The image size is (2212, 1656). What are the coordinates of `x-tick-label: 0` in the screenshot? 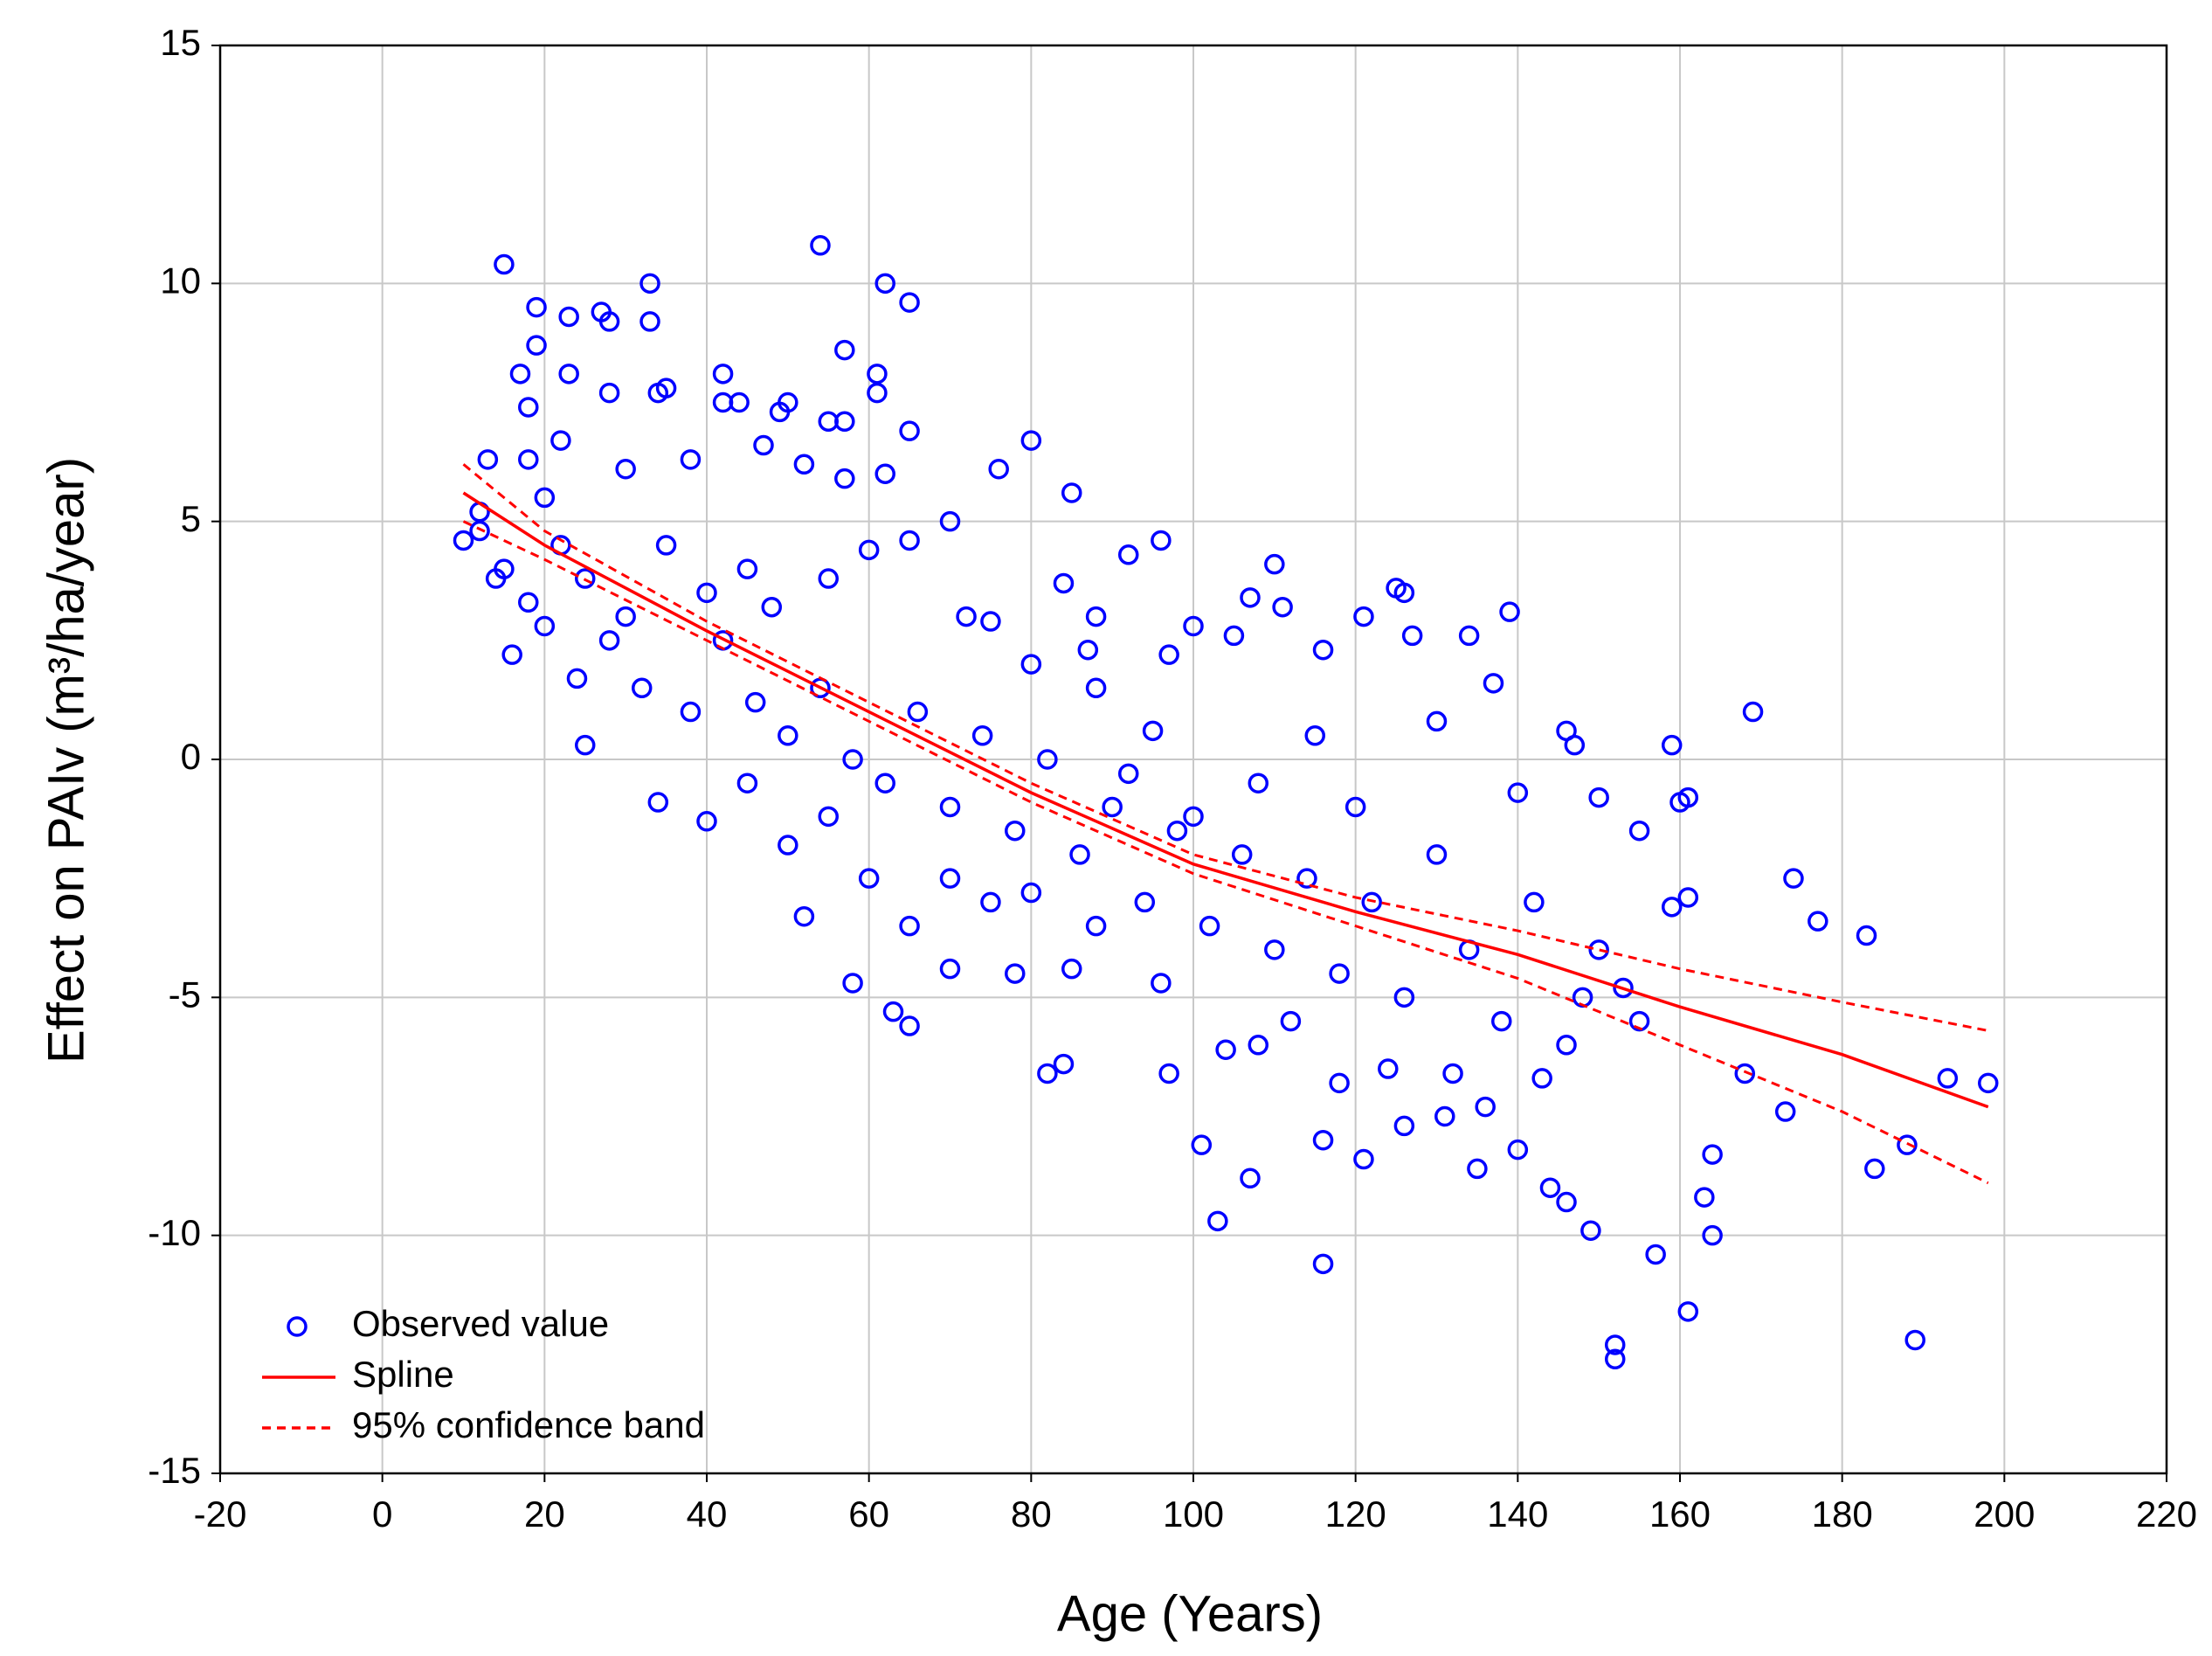 It's located at (382, 1514).